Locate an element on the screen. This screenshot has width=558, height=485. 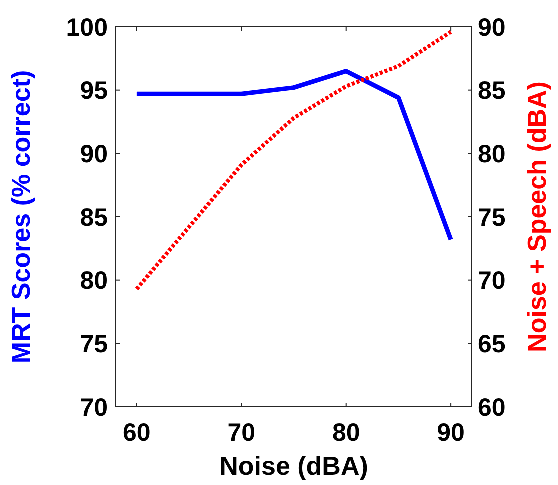
y2-tick-label: 75 is located at coordinates (492, 218).